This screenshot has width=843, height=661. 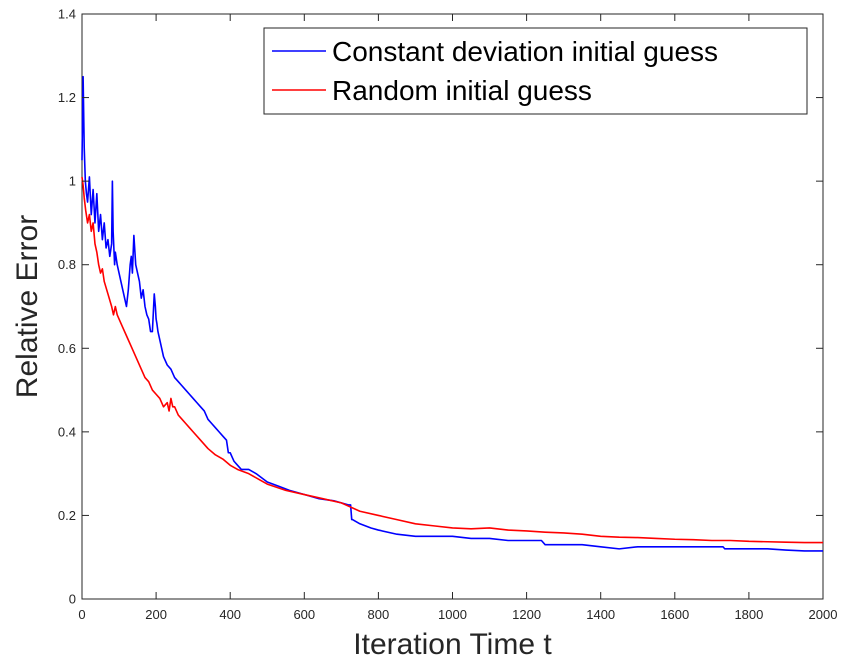 I want to click on x-tick-label: 1200, so click(x=526, y=614).